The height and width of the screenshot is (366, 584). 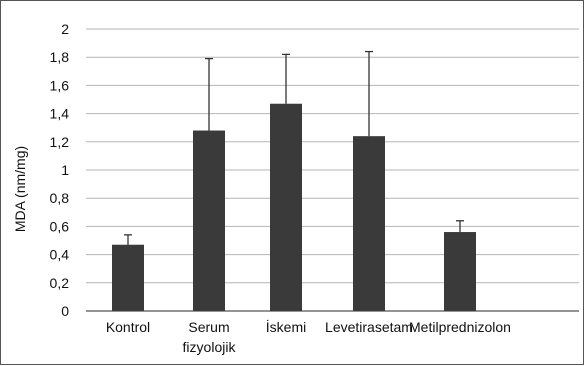 What do you see at coordinates (60, 198) in the screenshot?
I see `y-tick-label: 0,8` at bounding box center [60, 198].